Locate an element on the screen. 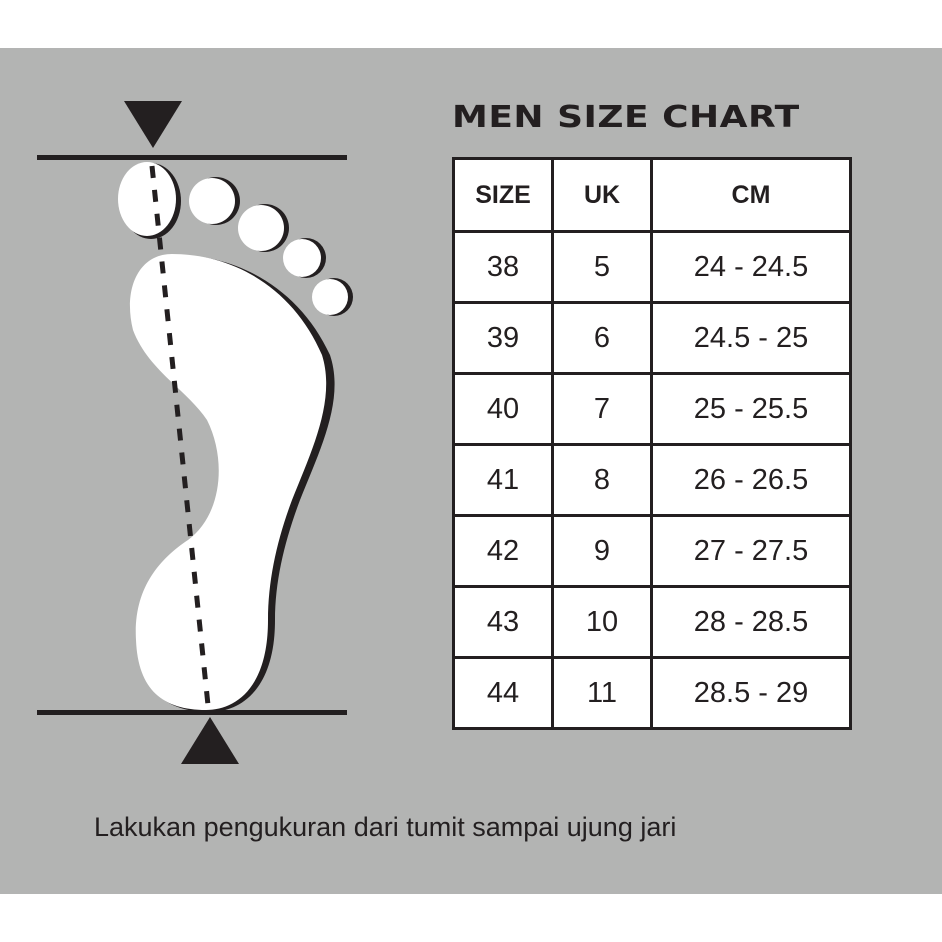 This screenshot has width=942, height=942. cell-cm: 24.5 - 25 is located at coordinates (751, 338).